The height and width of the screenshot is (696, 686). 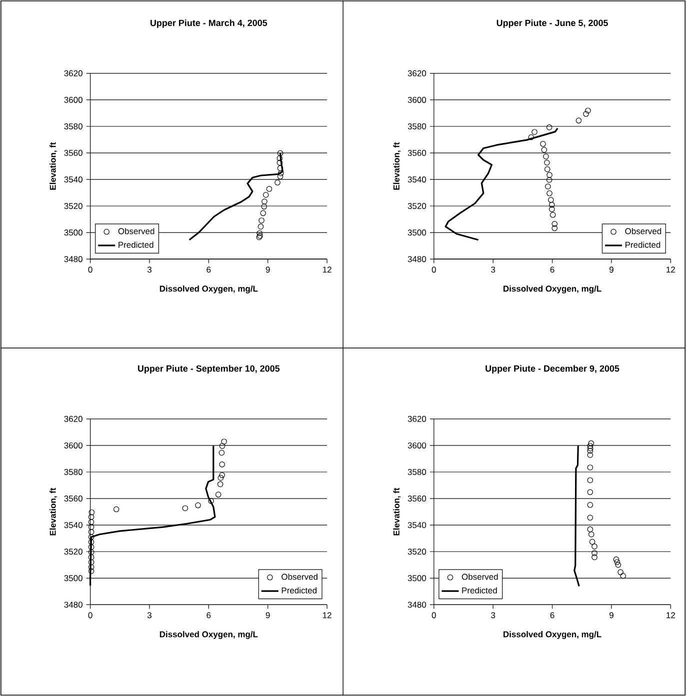 What do you see at coordinates (209, 23) in the screenshot?
I see `chart-title: Upper Piute - March 4, 2005` at bounding box center [209, 23].